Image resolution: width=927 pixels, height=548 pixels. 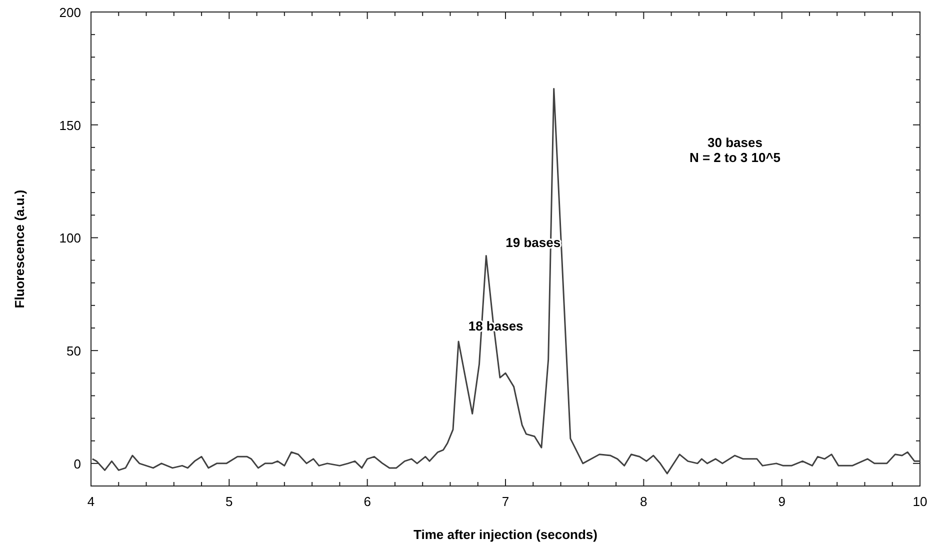 I want to click on y-tick-label: 150, so click(x=70, y=125).